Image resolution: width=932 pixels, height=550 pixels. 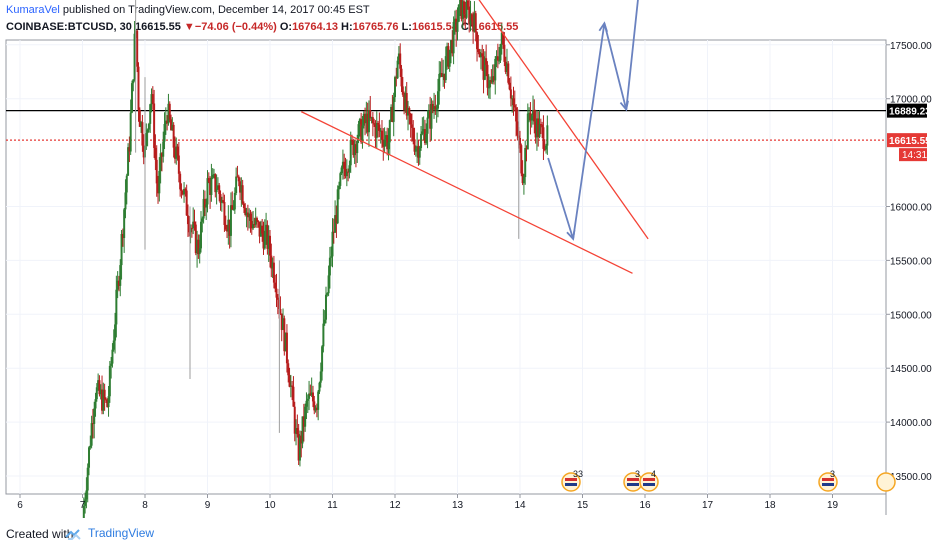 I want to click on price-change: −74.06 (−0.44%), so click(x=235, y=27).